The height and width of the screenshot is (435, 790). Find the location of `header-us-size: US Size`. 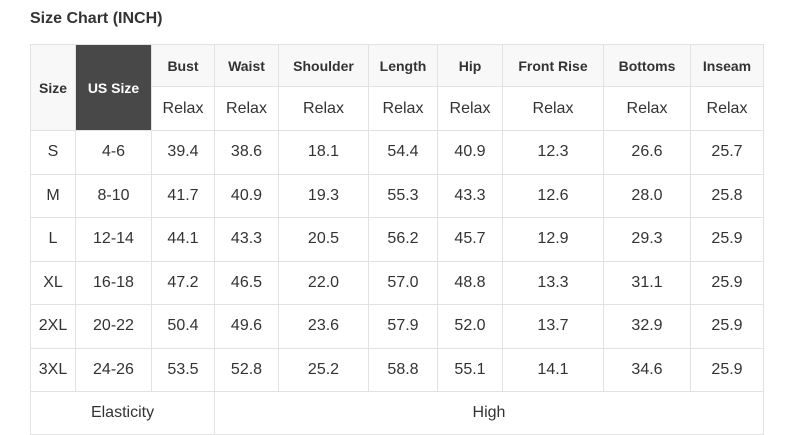

header-us-size: US Size is located at coordinates (113, 87).